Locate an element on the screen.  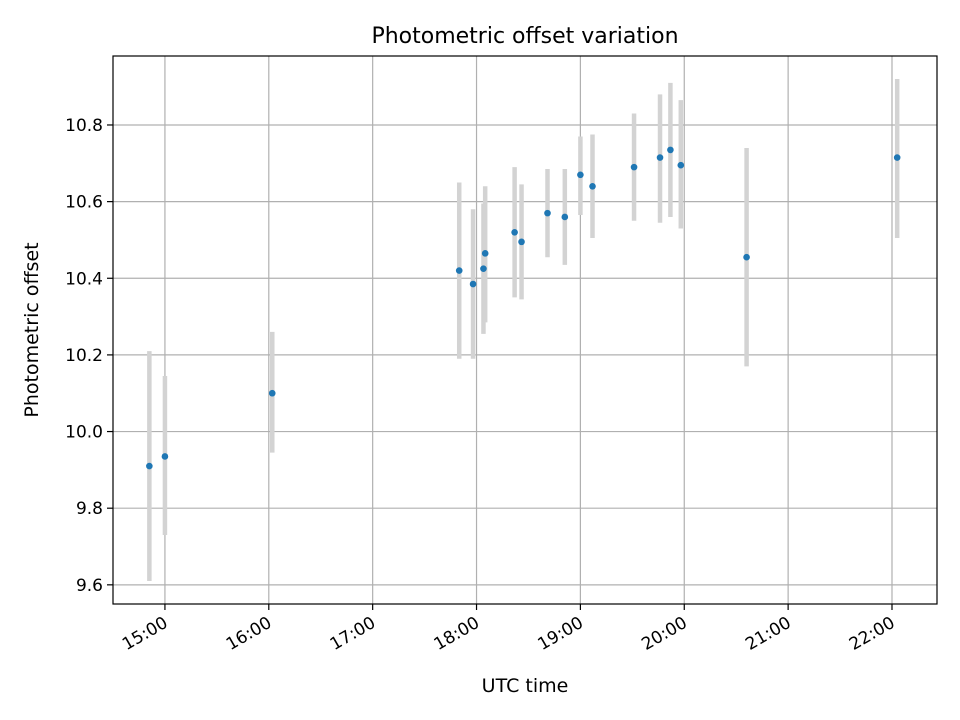
y-tick-label: 10.0 is located at coordinates (84, 433).